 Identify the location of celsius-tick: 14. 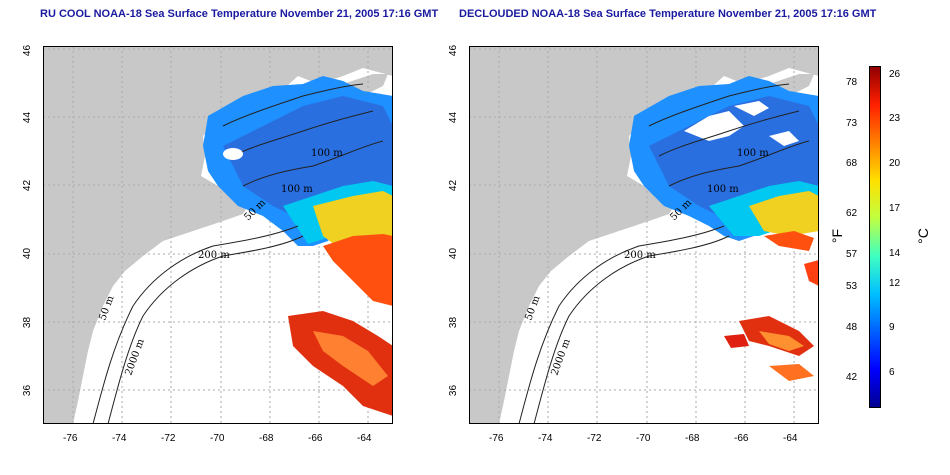
(895, 253).